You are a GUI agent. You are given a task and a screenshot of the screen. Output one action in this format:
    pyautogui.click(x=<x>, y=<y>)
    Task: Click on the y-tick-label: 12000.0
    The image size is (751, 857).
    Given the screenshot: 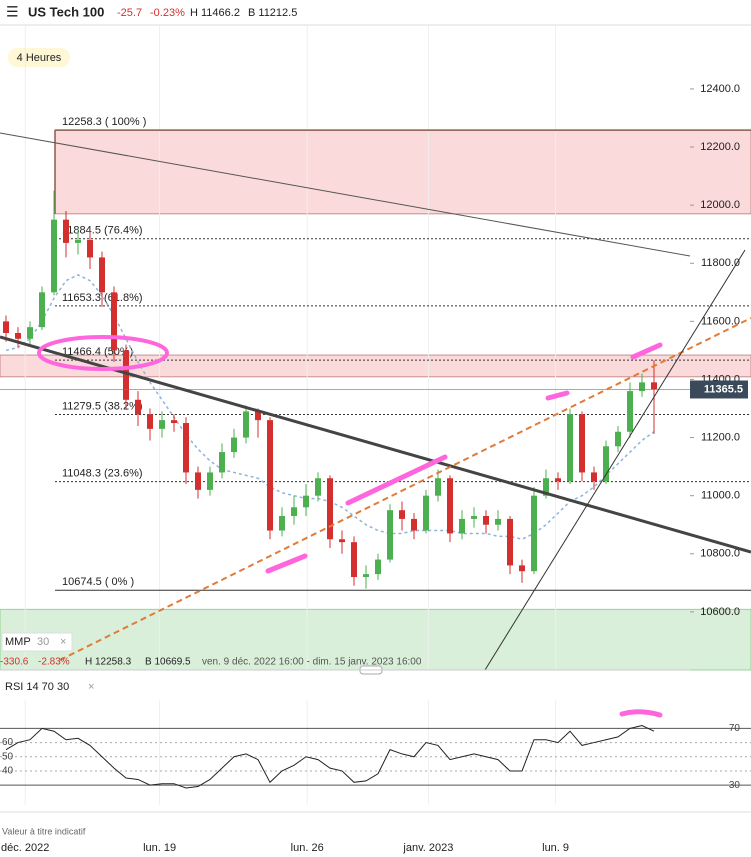 What is the action you would take?
    pyautogui.click(x=720, y=205)
    